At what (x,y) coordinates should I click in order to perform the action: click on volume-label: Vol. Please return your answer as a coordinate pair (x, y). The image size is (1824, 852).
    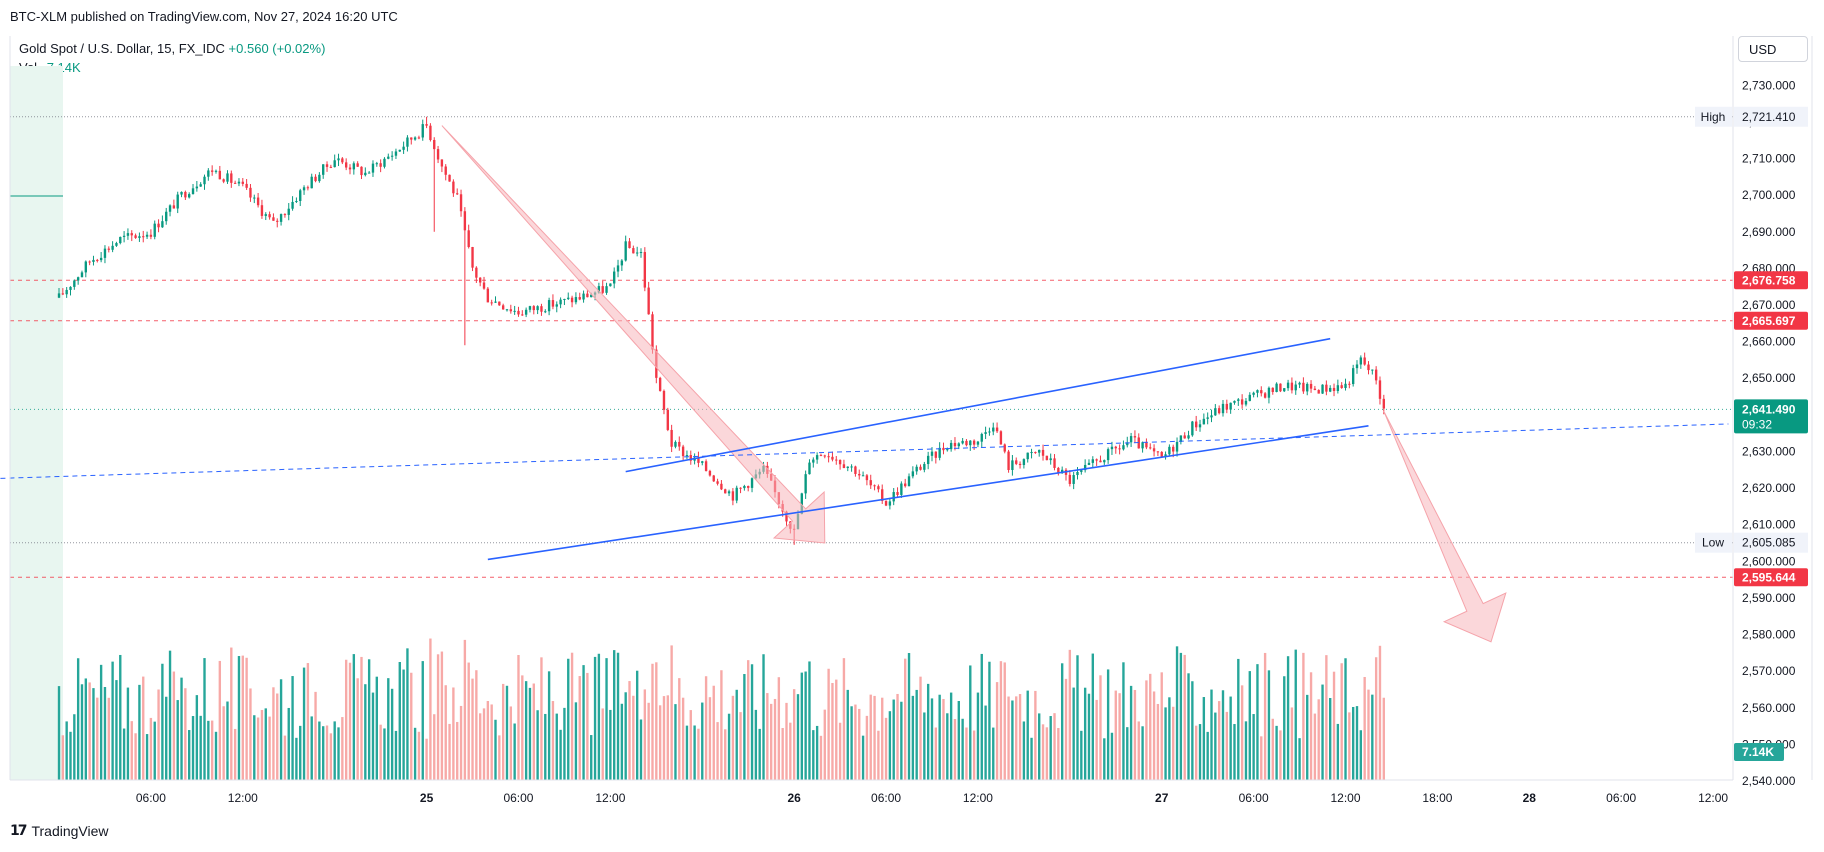
    Looking at the image, I should click on (28, 67).